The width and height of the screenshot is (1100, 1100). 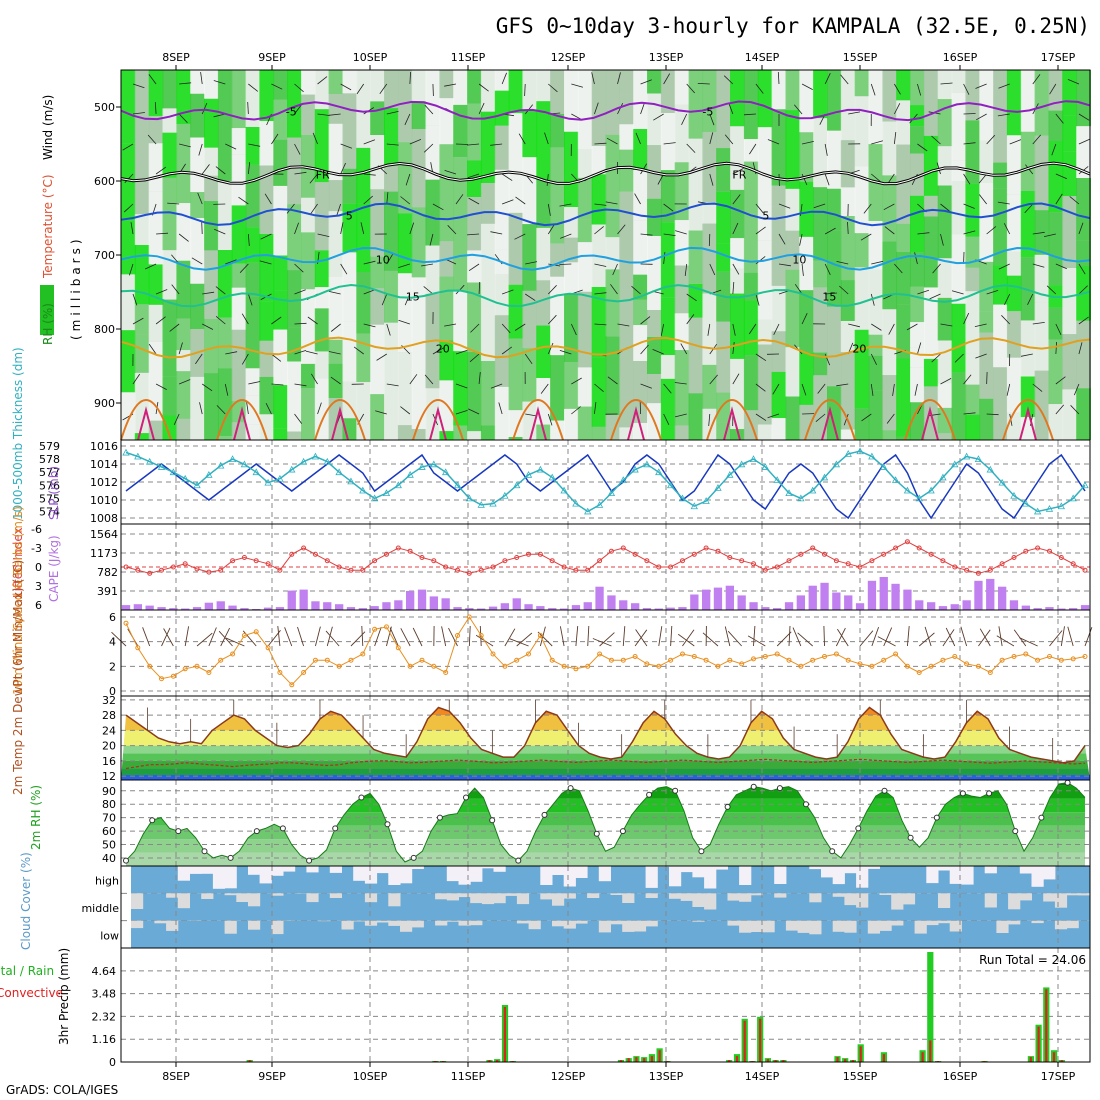 I want to click on slp-tick-label: 1012, so click(x=104, y=482).